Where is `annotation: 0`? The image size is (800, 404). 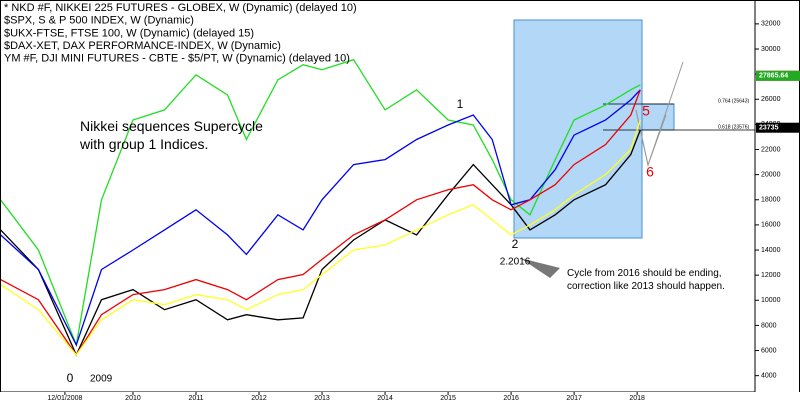 annotation: 0 is located at coordinates (70, 378).